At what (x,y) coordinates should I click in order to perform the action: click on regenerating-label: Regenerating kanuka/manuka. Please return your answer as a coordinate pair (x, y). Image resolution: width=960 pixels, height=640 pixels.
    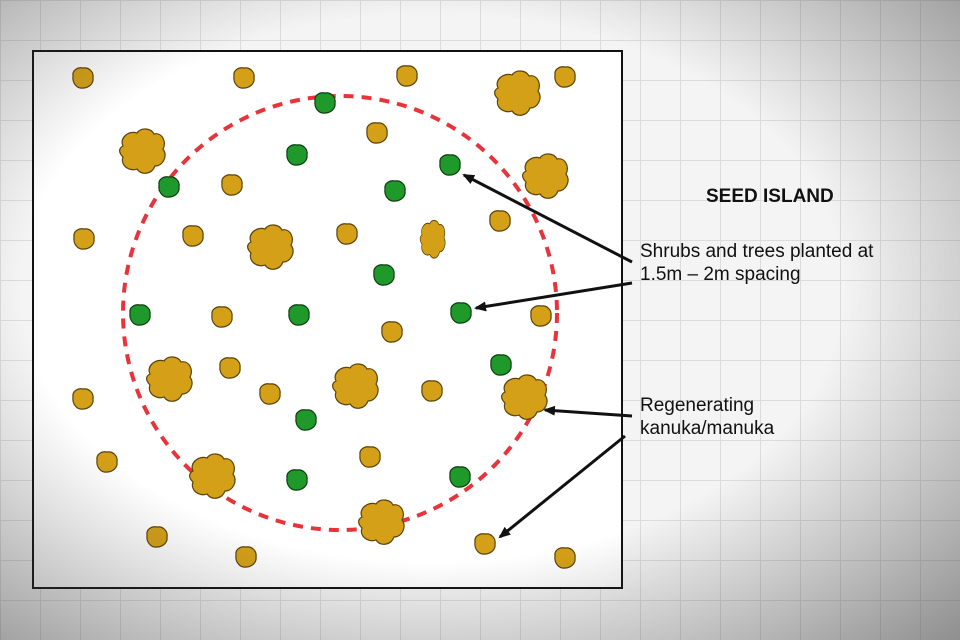
    Looking at the image, I should click on (707, 417).